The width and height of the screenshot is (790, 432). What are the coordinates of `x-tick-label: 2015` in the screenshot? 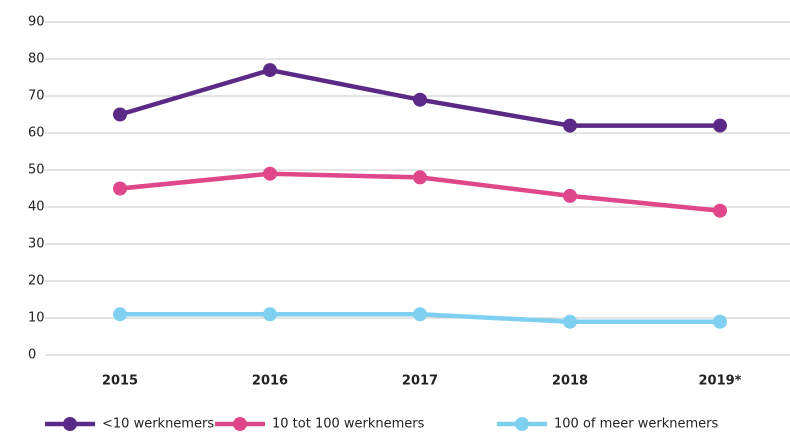 It's located at (120, 381).